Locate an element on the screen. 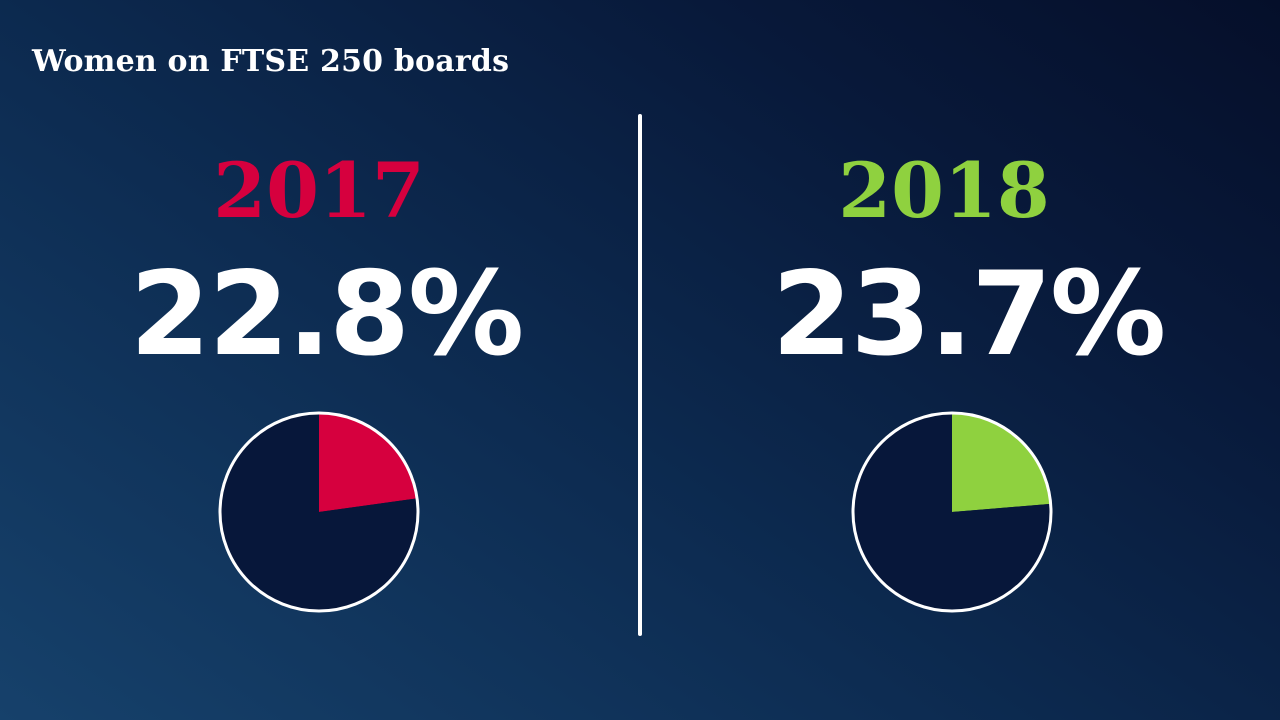  percentage-label-2018: 23.7% is located at coordinates (968, 314).